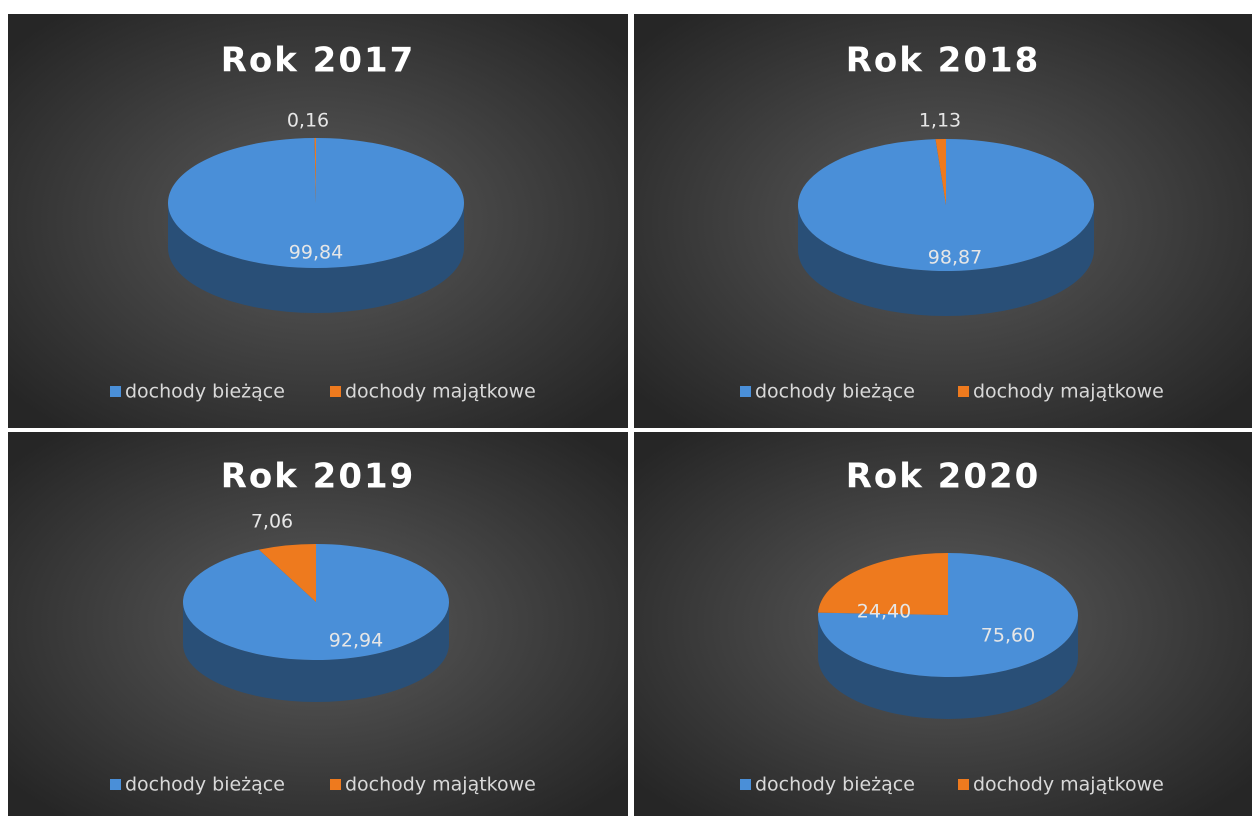 This screenshot has height=816, width=1252. What do you see at coordinates (272, 522) in the screenshot?
I see `value-label: 7,06` at bounding box center [272, 522].